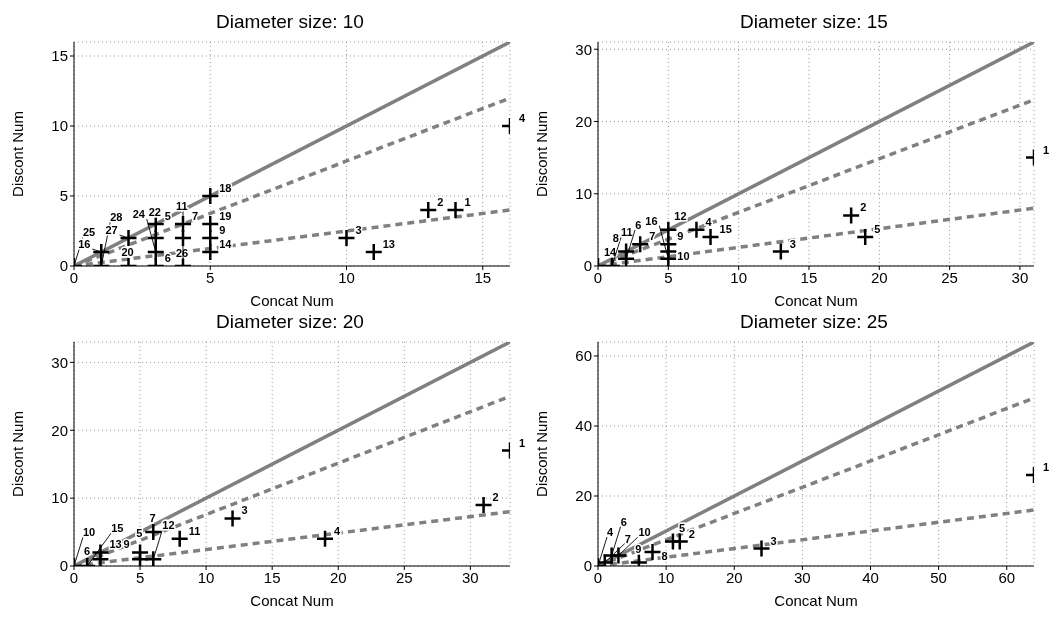 The height and width of the screenshot is (621, 1063). Describe the element at coordinates (388, 244) in the screenshot. I see `annotation: 13` at that location.